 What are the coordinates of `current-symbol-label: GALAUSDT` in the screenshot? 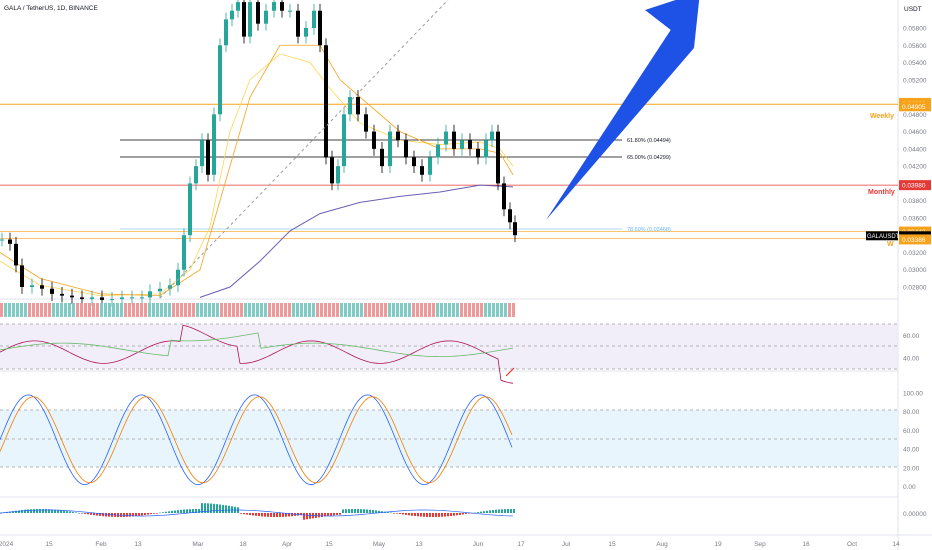 It's located at (883, 237).